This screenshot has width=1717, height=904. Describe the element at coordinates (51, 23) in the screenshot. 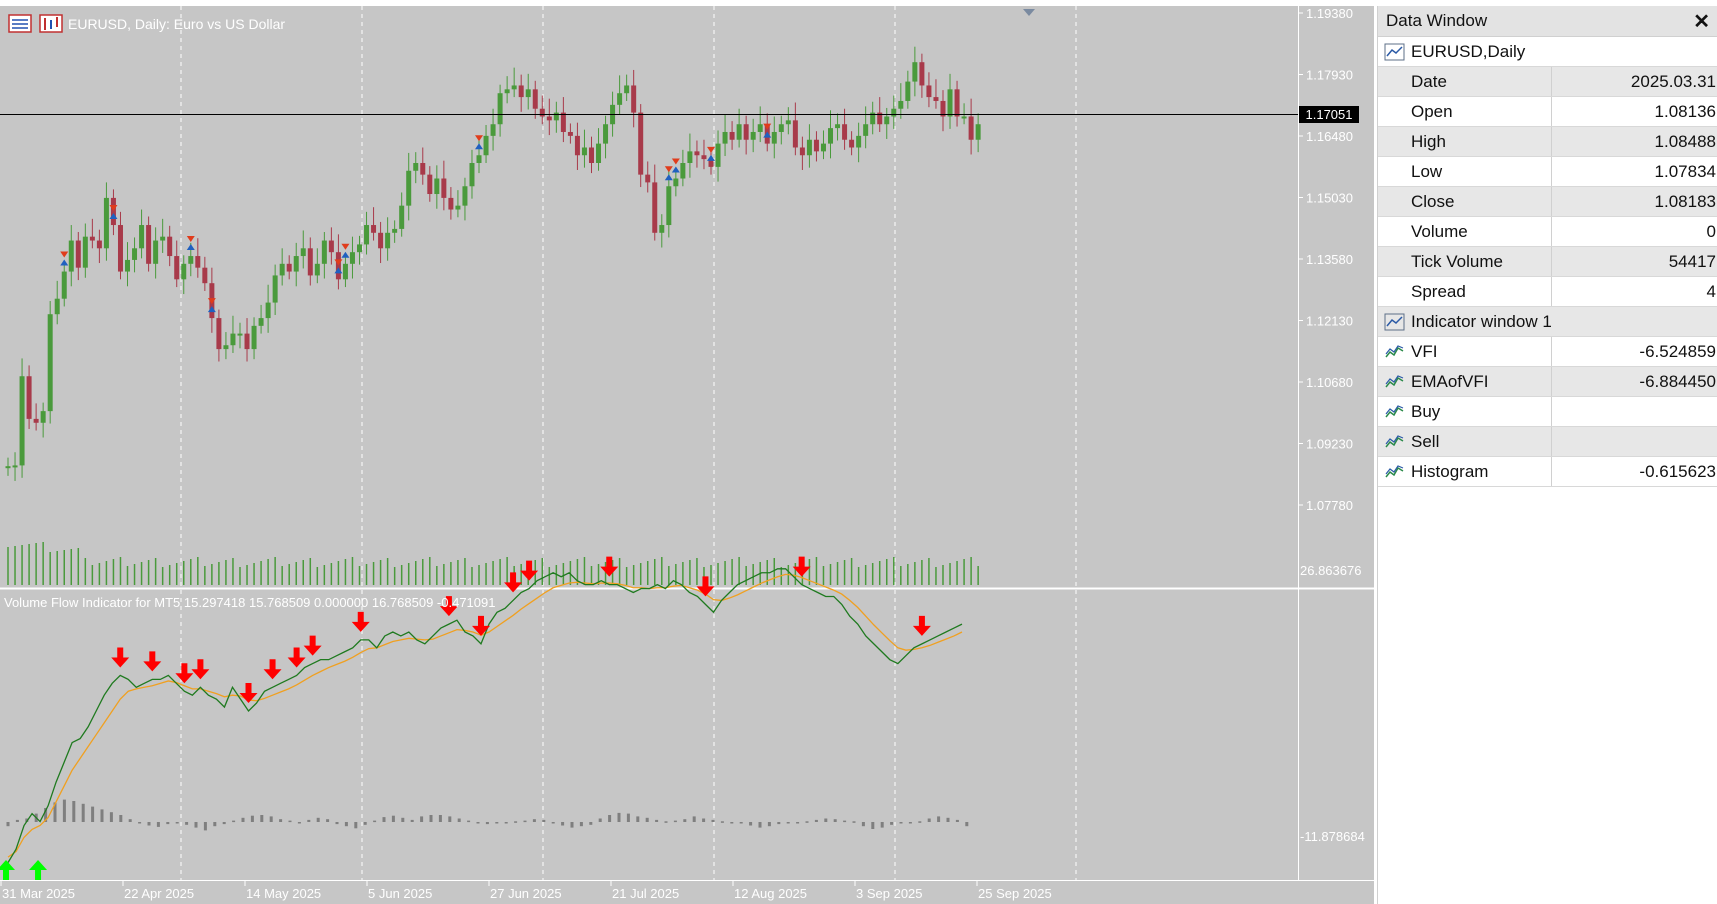

I see `bar-chart-icon` at that location.